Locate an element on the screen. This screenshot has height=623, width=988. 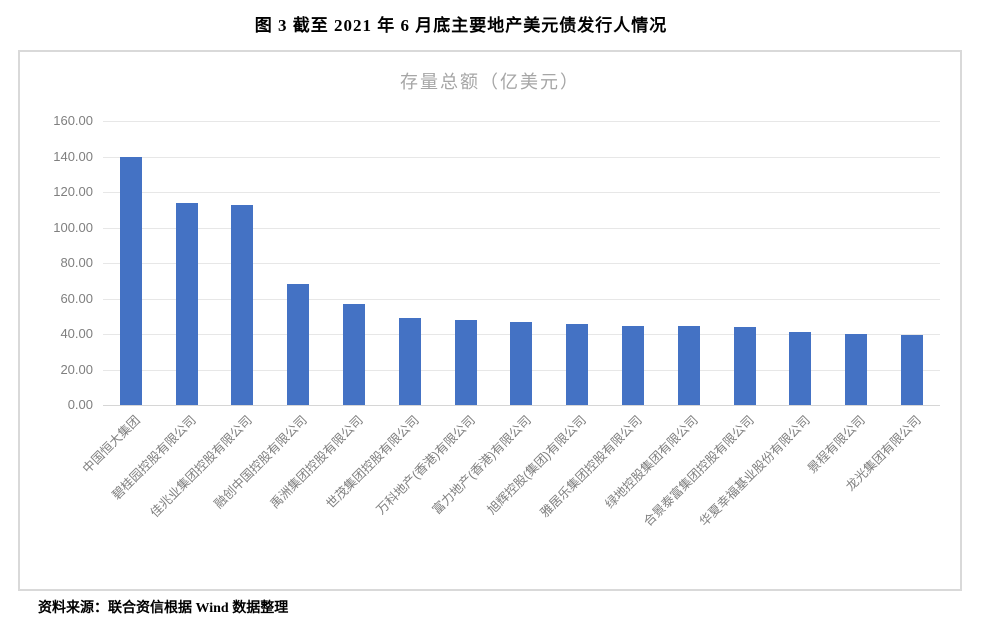
bar-碧桂园控股有限公司 is located at coordinates (186, 303).